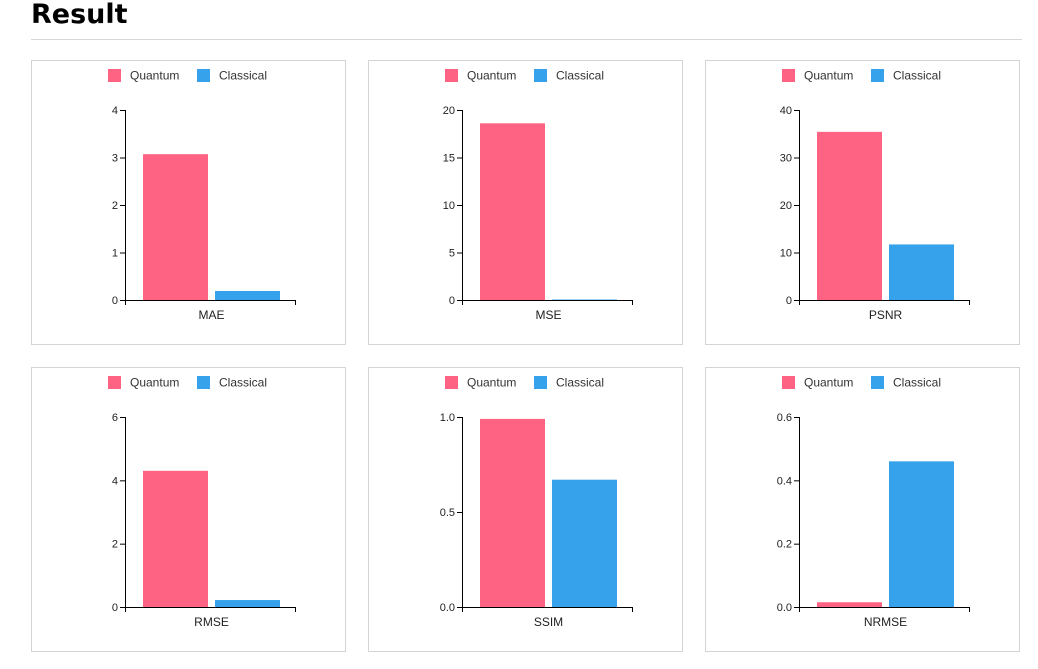  Describe the element at coordinates (886, 315) in the screenshot. I see `x-category-label: PSNR` at that location.